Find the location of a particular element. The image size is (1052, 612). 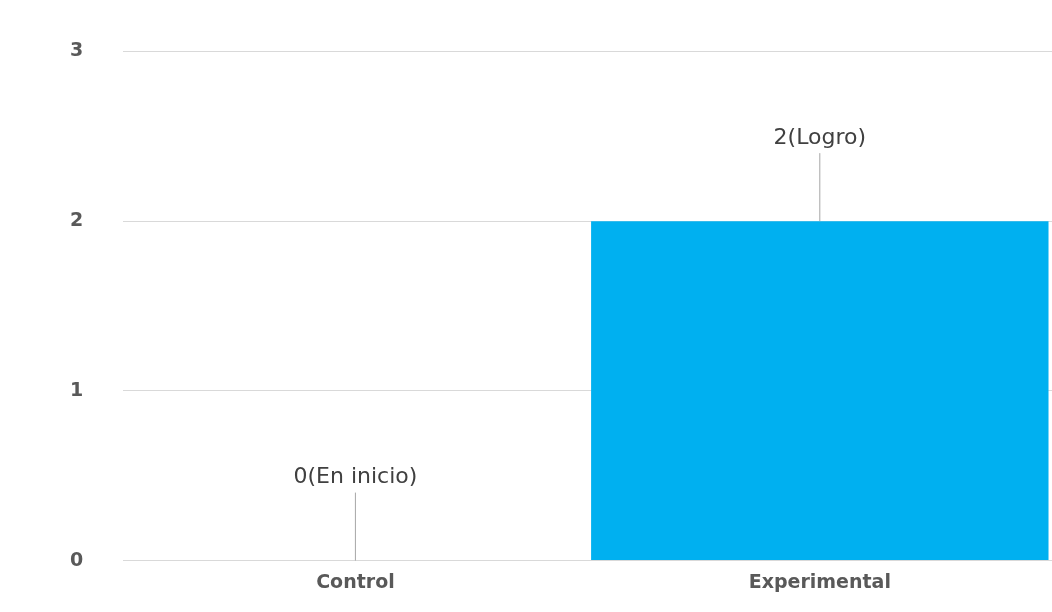

data-label: 0(En inicio) is located at coordinates (355, 476).